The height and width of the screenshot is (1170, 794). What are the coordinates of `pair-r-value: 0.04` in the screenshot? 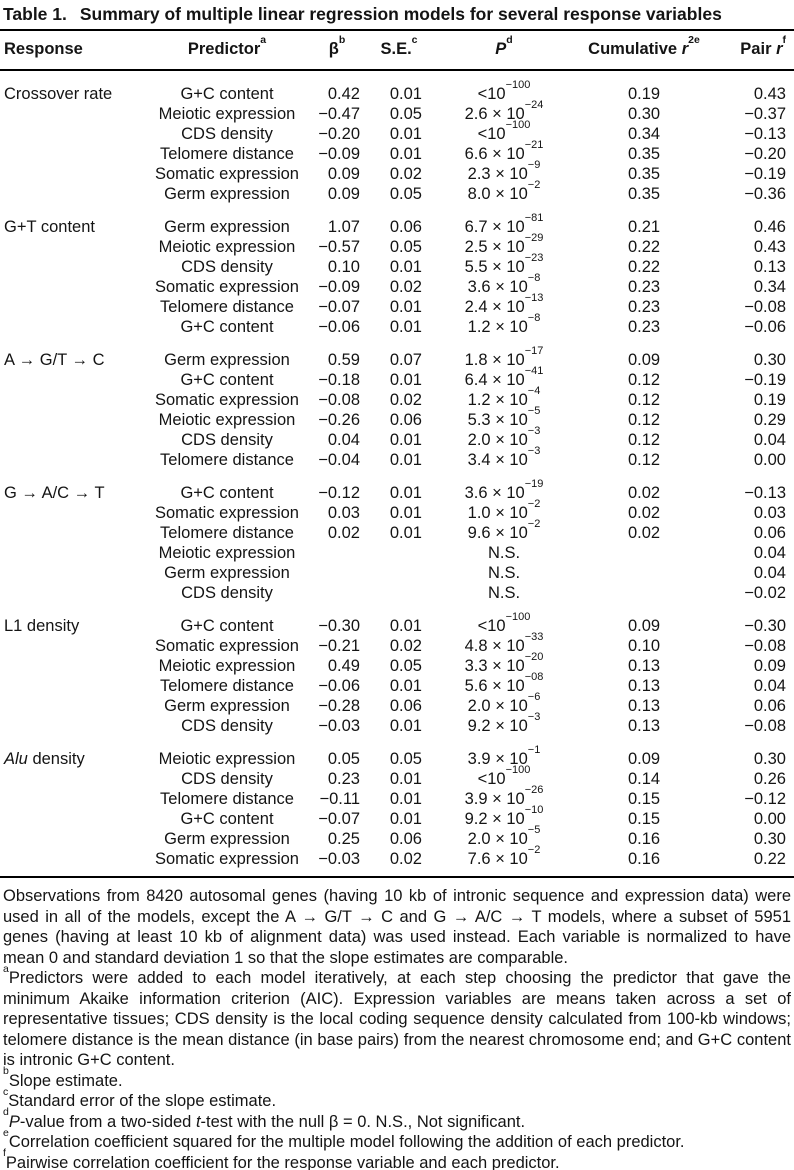 It's located at (769, 686).